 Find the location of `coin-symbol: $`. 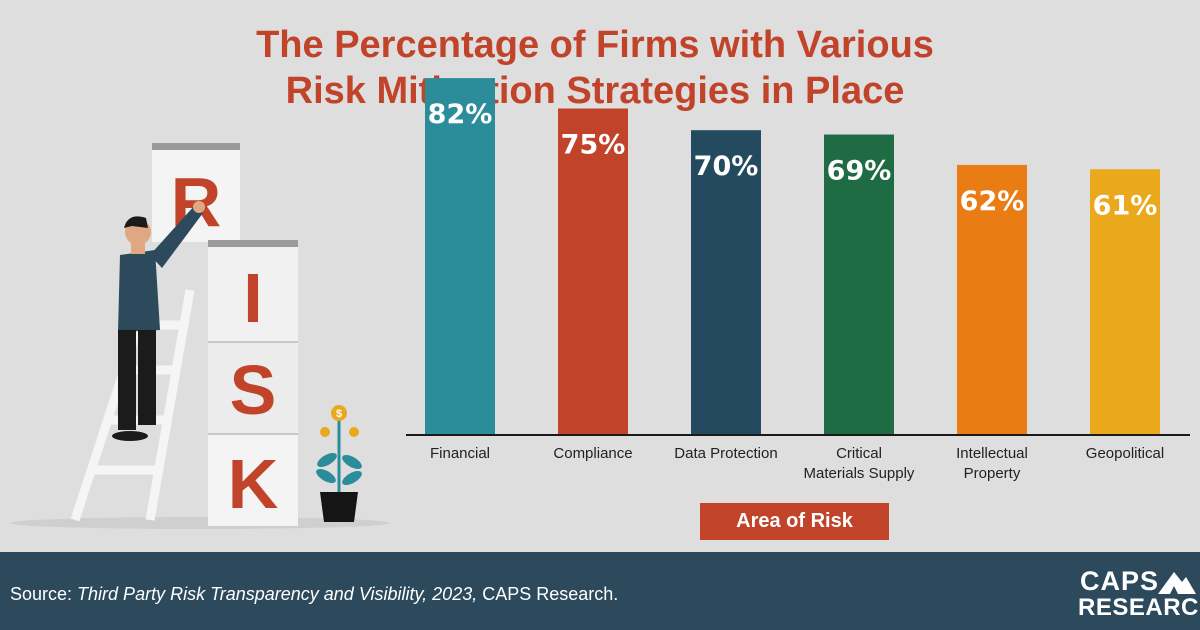

coin-symbol: $ is located at coordinates (339, 414).